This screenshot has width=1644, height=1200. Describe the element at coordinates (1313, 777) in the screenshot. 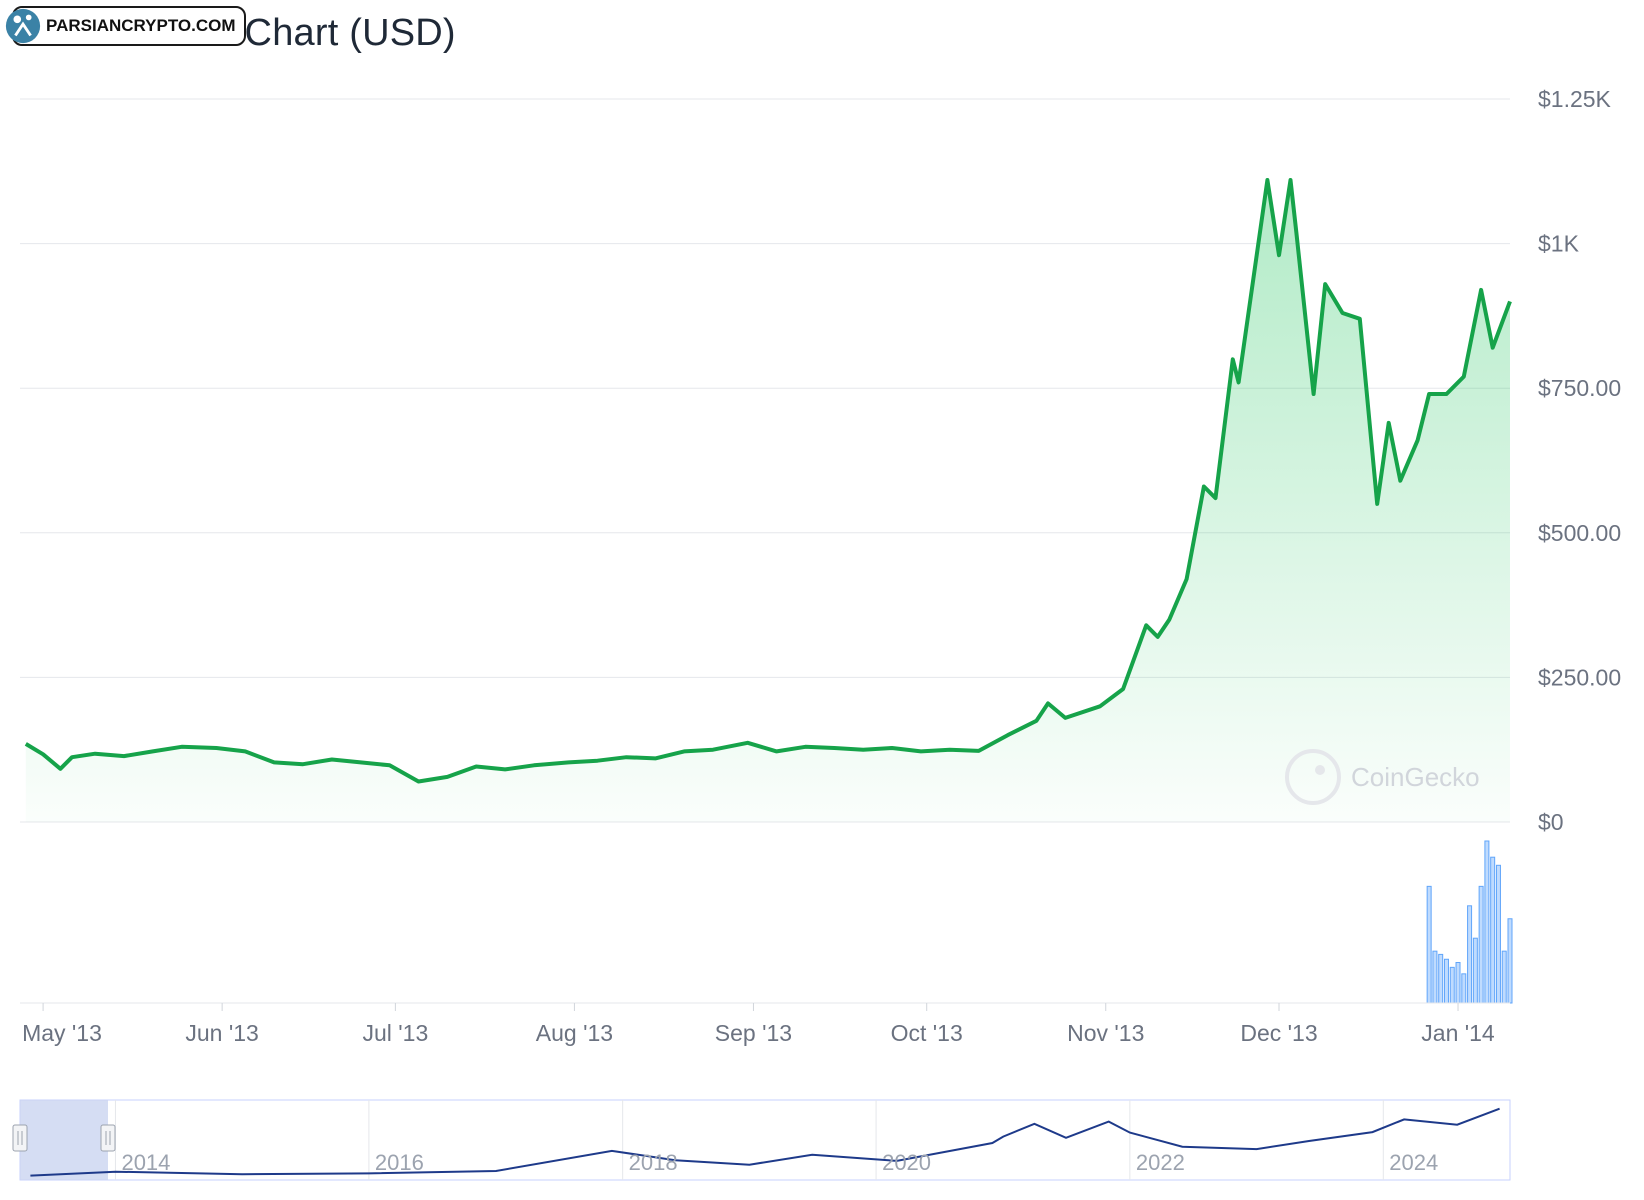

I see `gecko-icon` at that location.